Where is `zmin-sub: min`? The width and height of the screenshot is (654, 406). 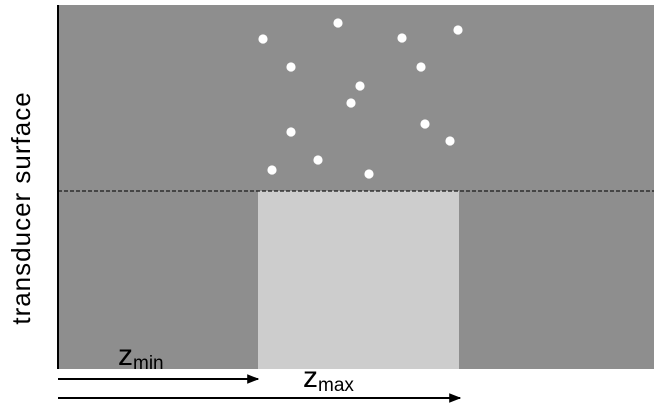
zmin-sub: min is located at coordinates (148, 363).